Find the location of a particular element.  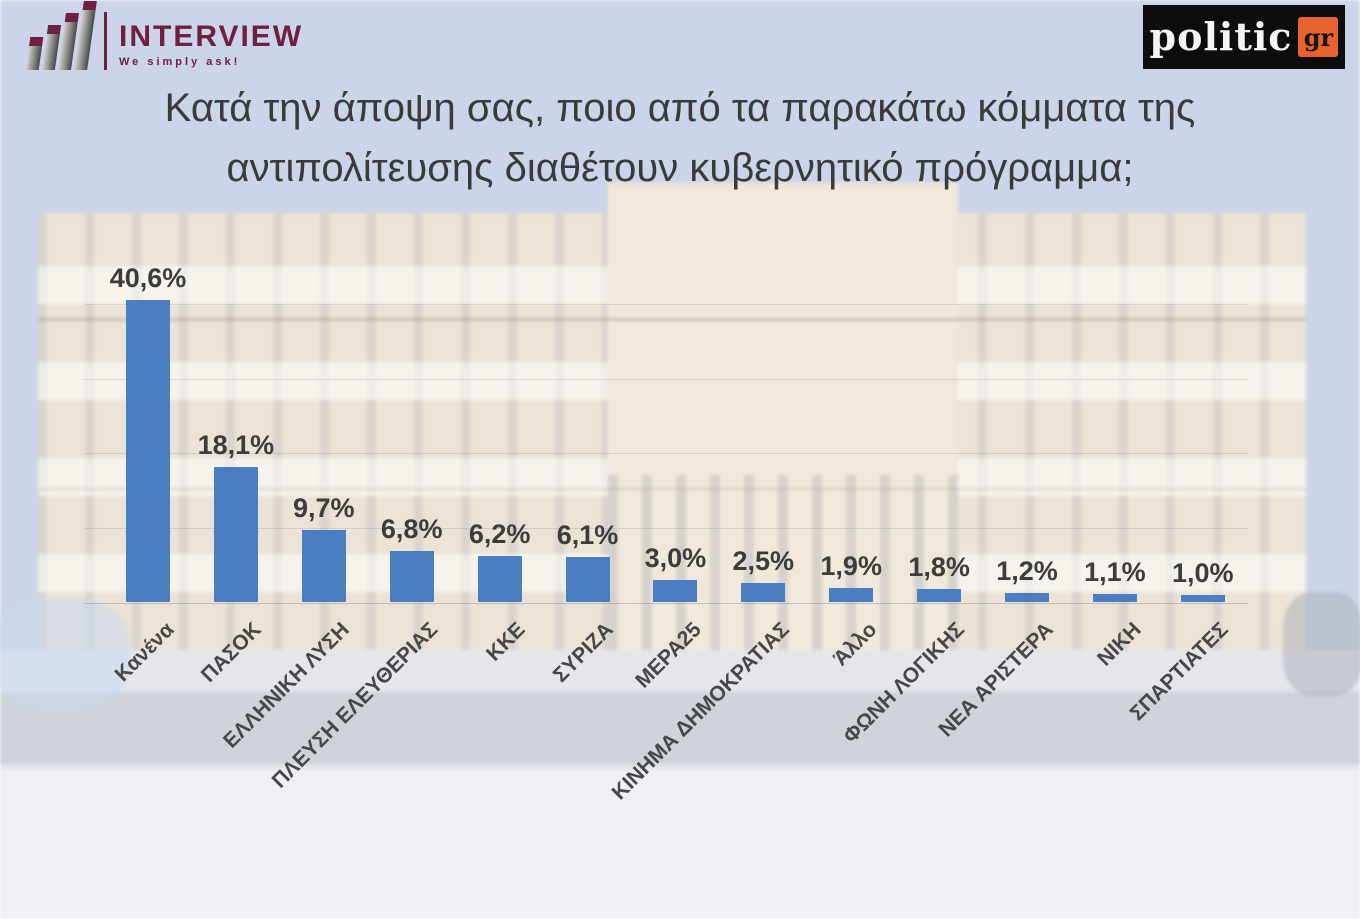

bar-category-label: ΠΑΣΟΚ is located at coordinates (232, 652).